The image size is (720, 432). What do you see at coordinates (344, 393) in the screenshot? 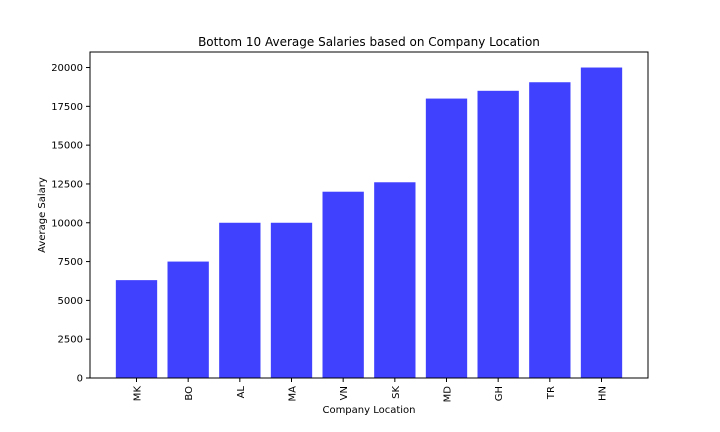
I see `x-tick-label: VN` at bounding box center [344, 393].